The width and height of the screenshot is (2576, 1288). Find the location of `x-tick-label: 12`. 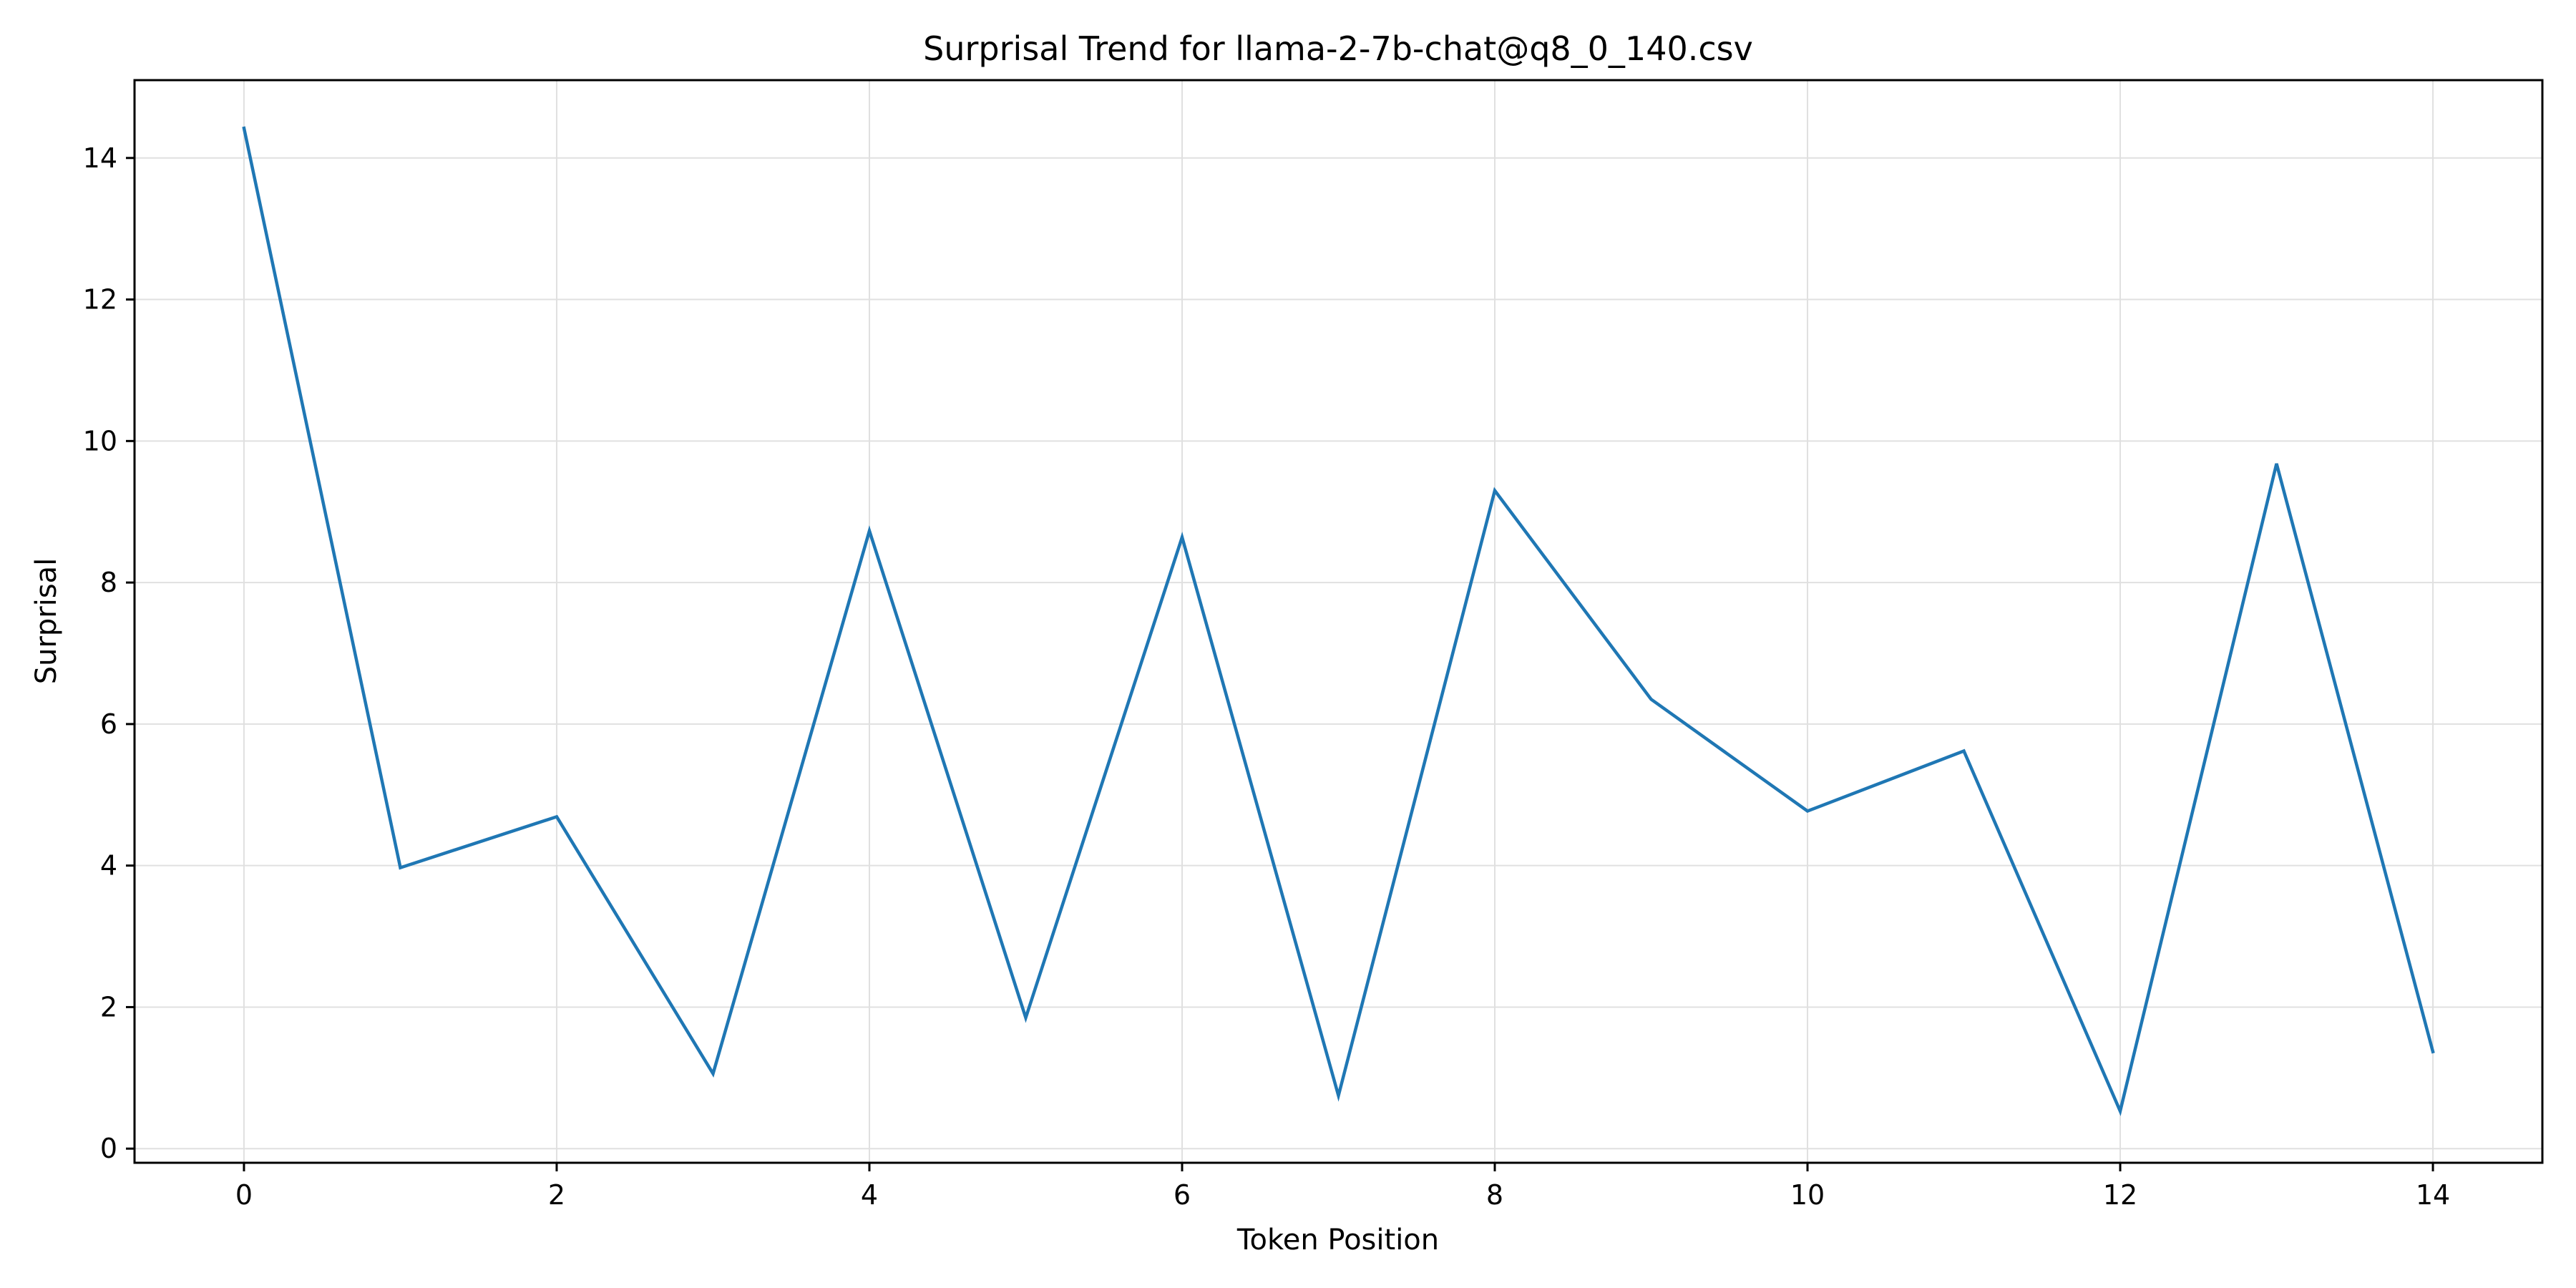

x-tick-label: 12 is located at coordinates (2120, 1195).